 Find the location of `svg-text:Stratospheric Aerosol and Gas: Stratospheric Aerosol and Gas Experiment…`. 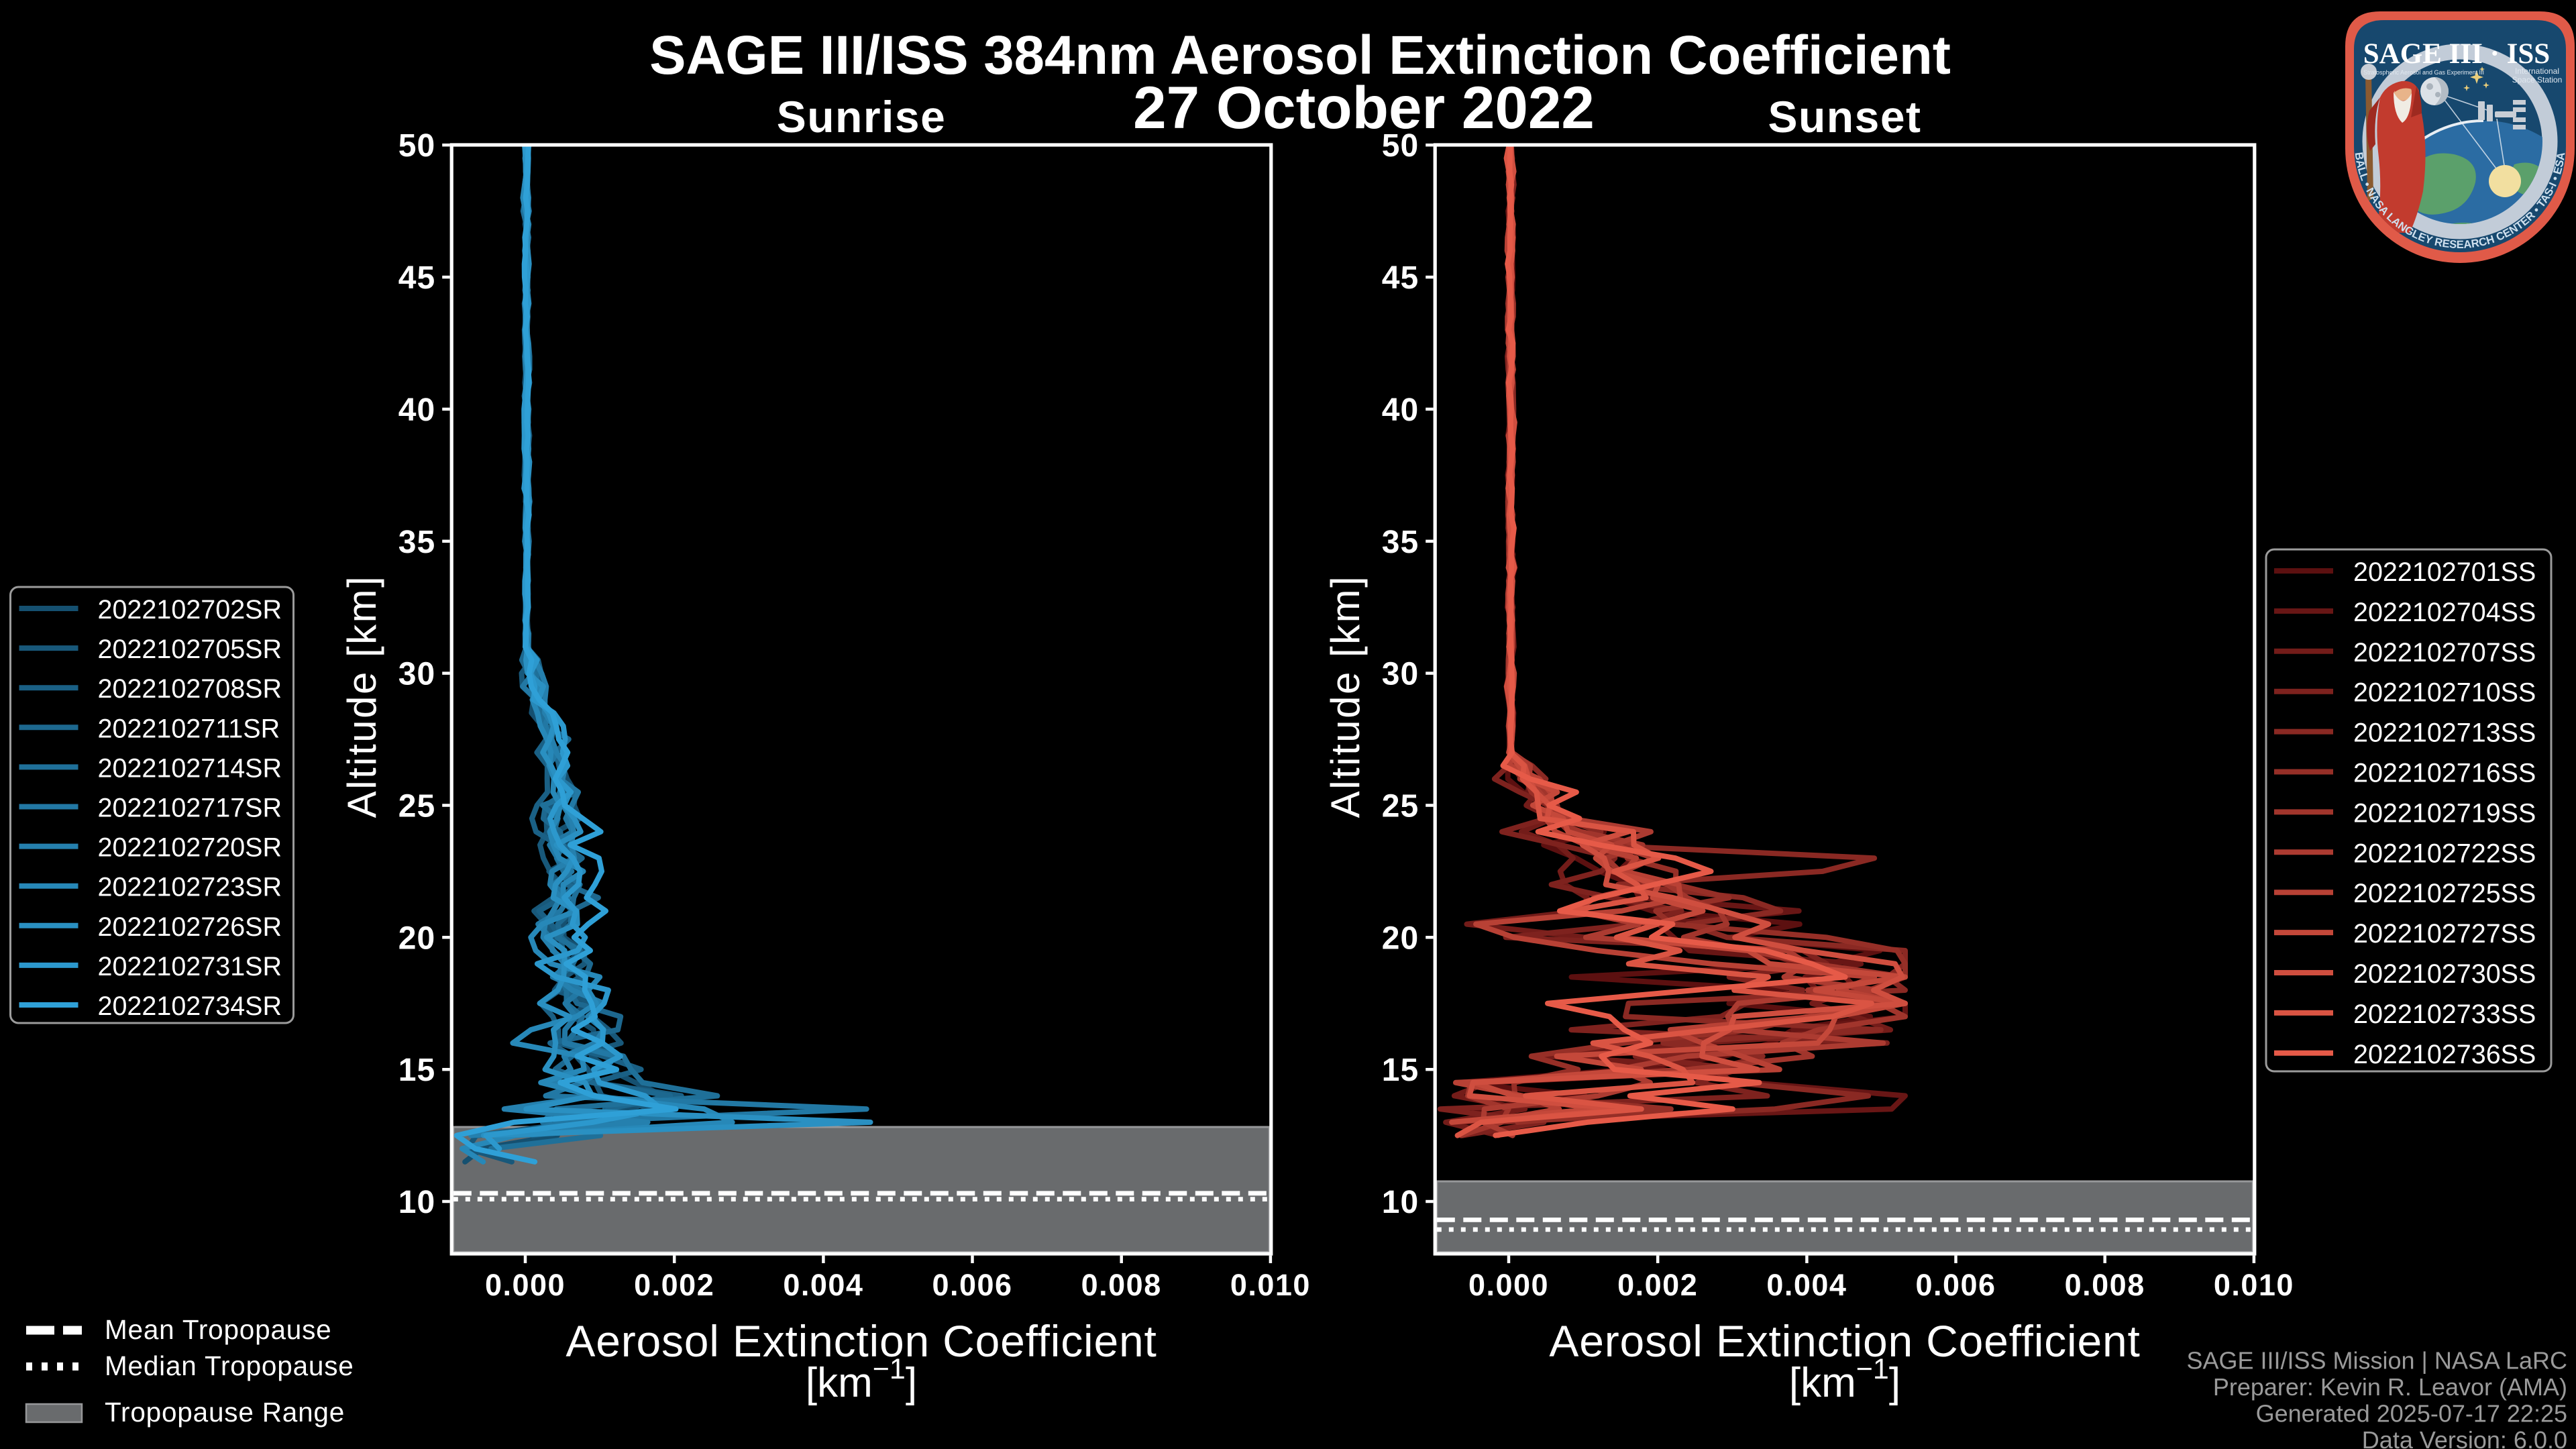

svg-text:Stratospheric Aerosol and Gas: Stratospheric Aerosol and Gas Experiment… is located at coordinates (2423, 72).